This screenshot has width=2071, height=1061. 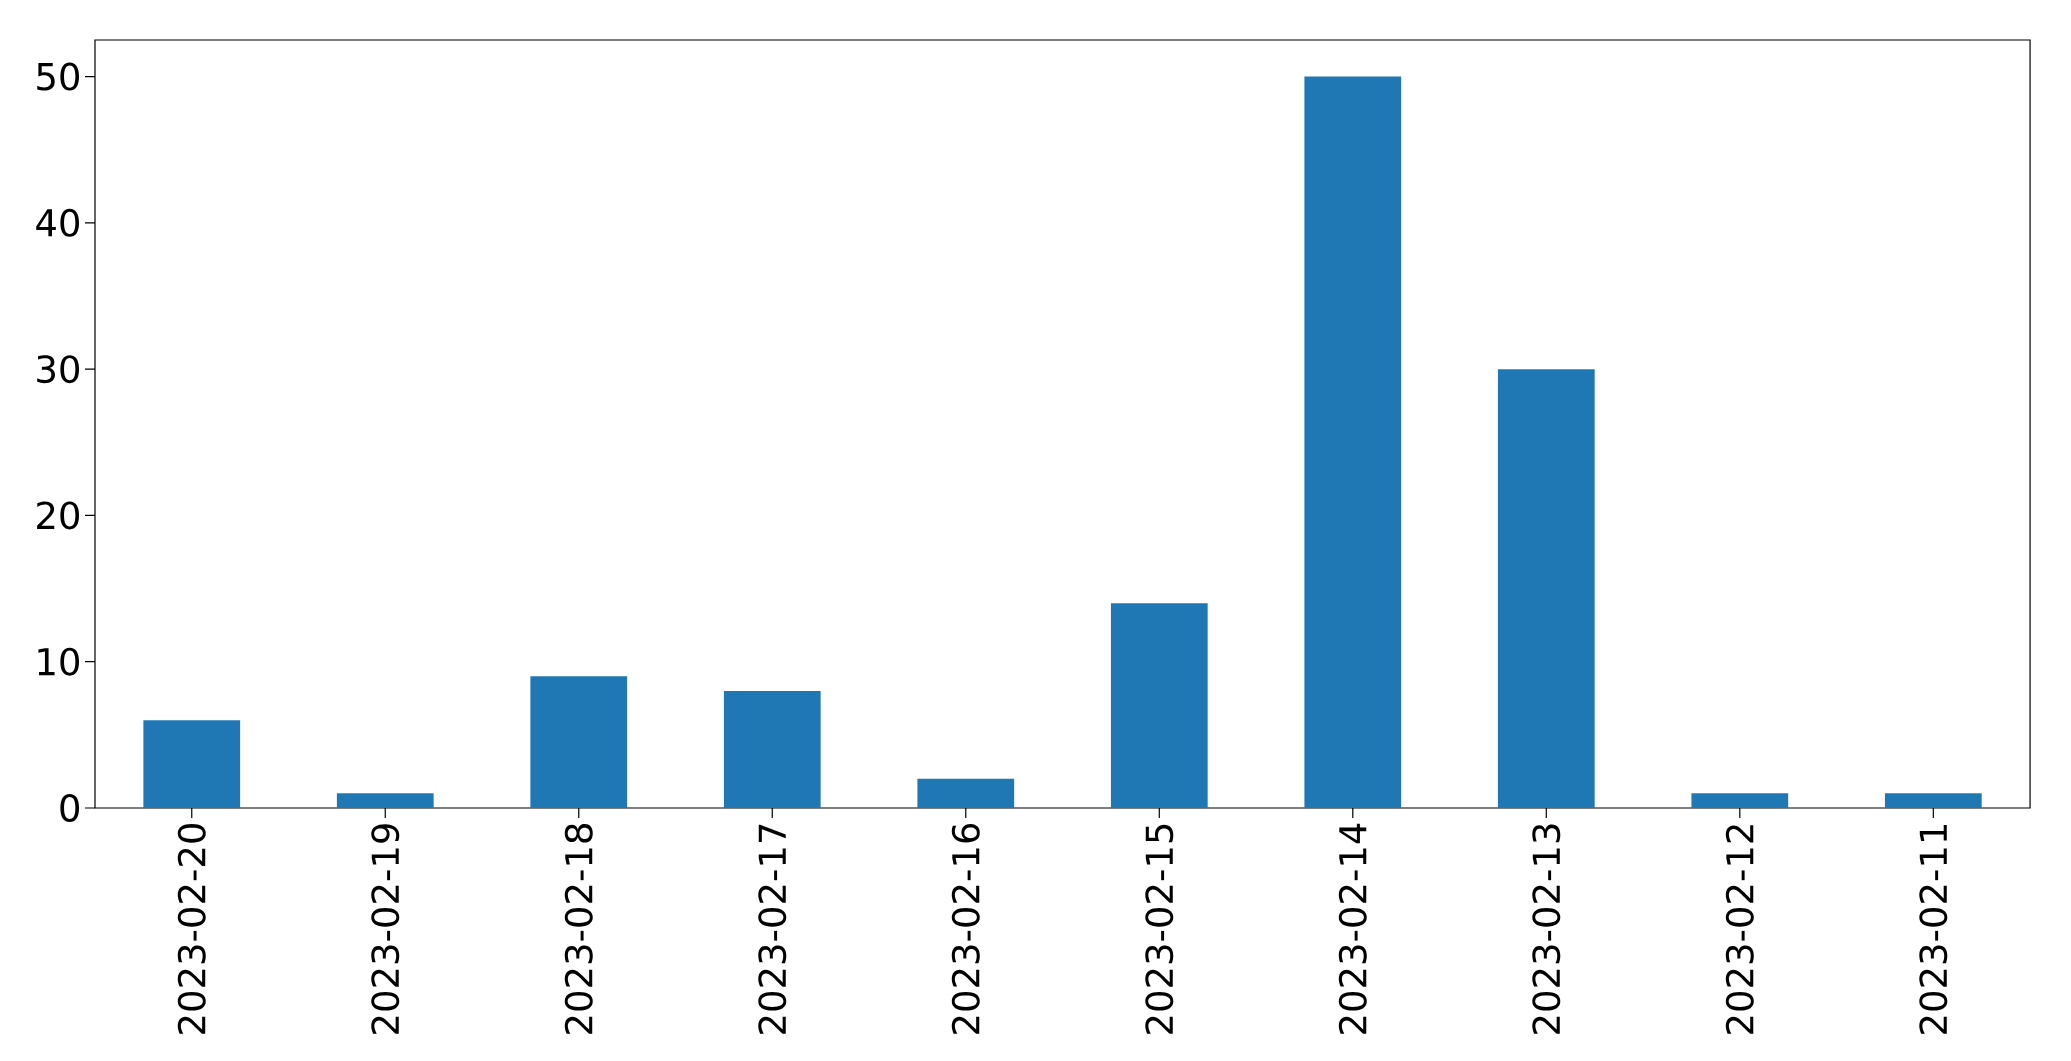 What do you see at coordinates (1739, 929) in the screenshot?
I see `x-tick-label: 2023-02-12` at bounding box center [1739, 929].